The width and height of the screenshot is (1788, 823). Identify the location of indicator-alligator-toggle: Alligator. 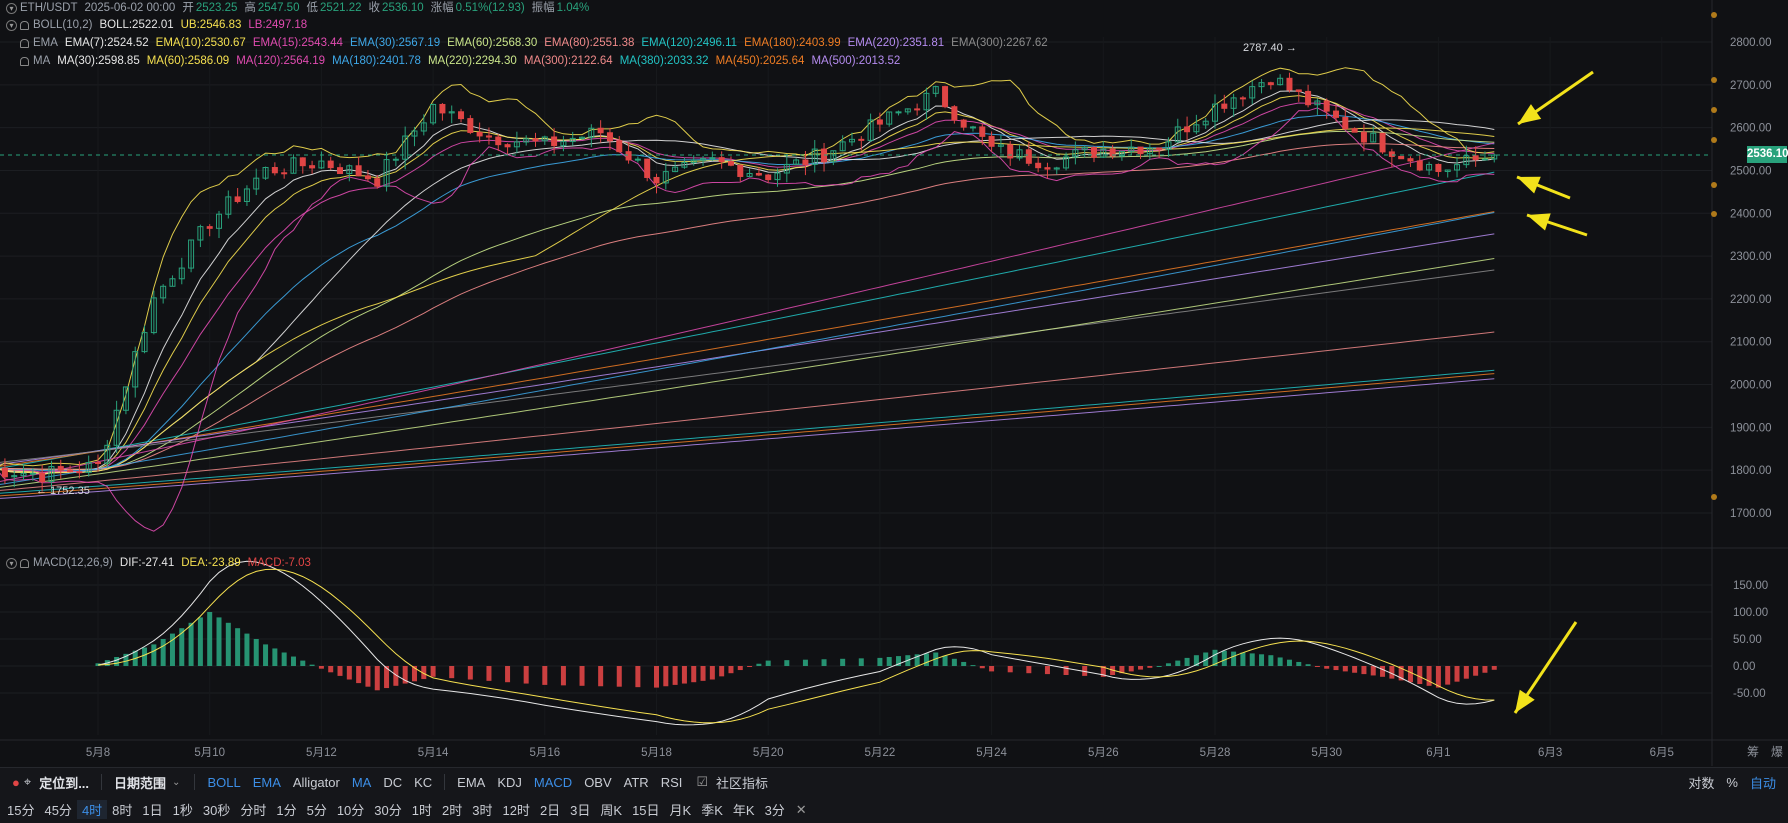
(316, 782).